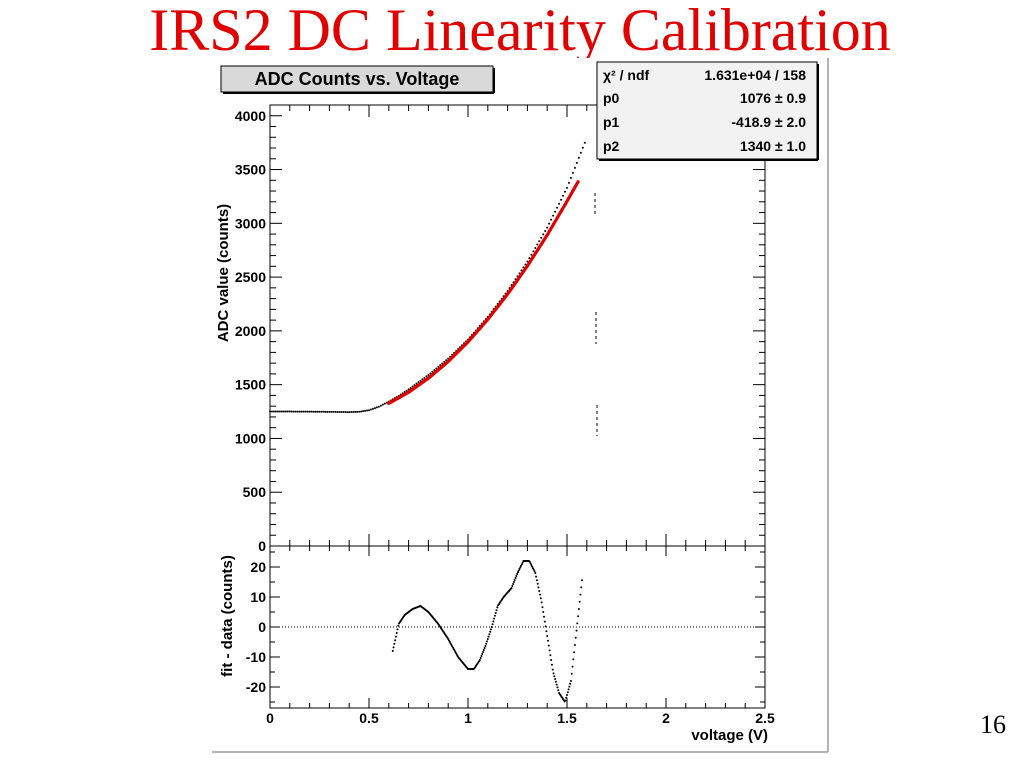  What do you see at coordinates (250, 277) in the screenshot?
I see `upper-y-tick-label: 2500` at bounding box center [250, 277].